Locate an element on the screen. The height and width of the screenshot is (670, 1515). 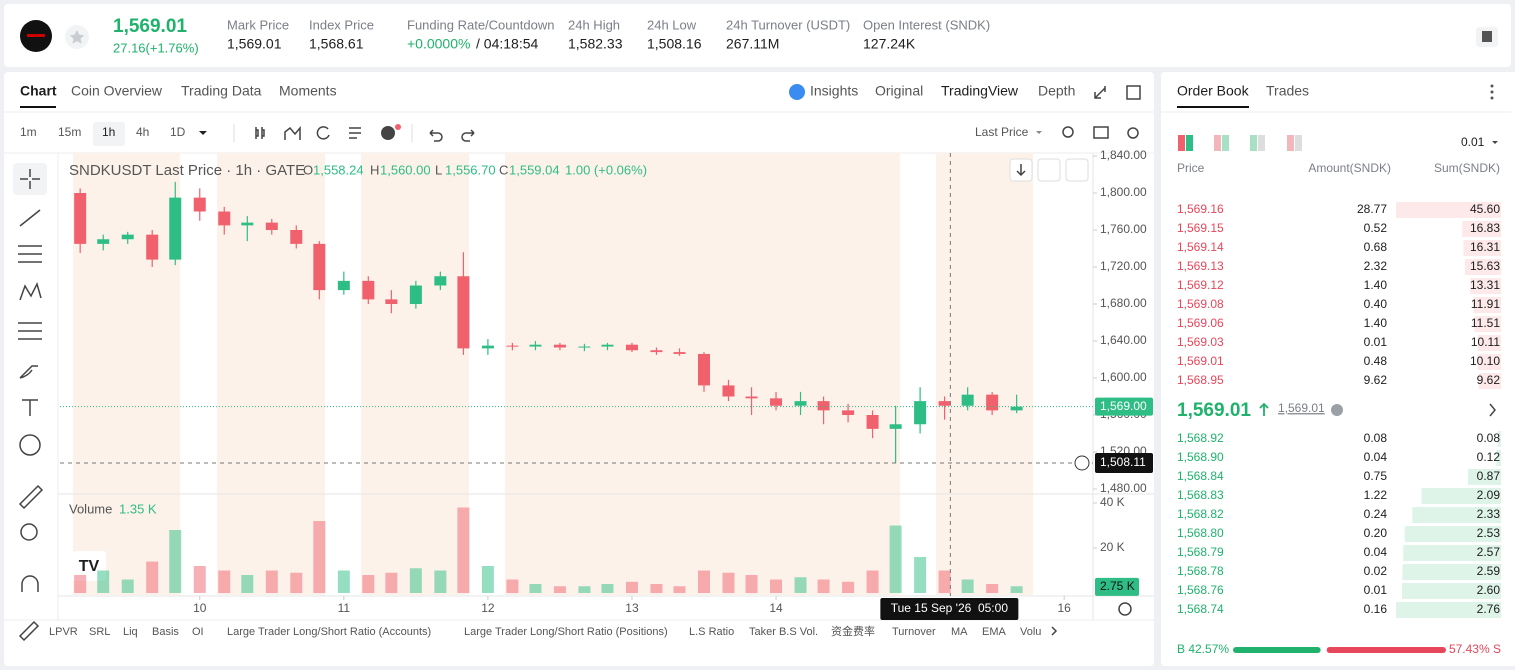
view-tab: Insights is located at coordinates (834, 91).